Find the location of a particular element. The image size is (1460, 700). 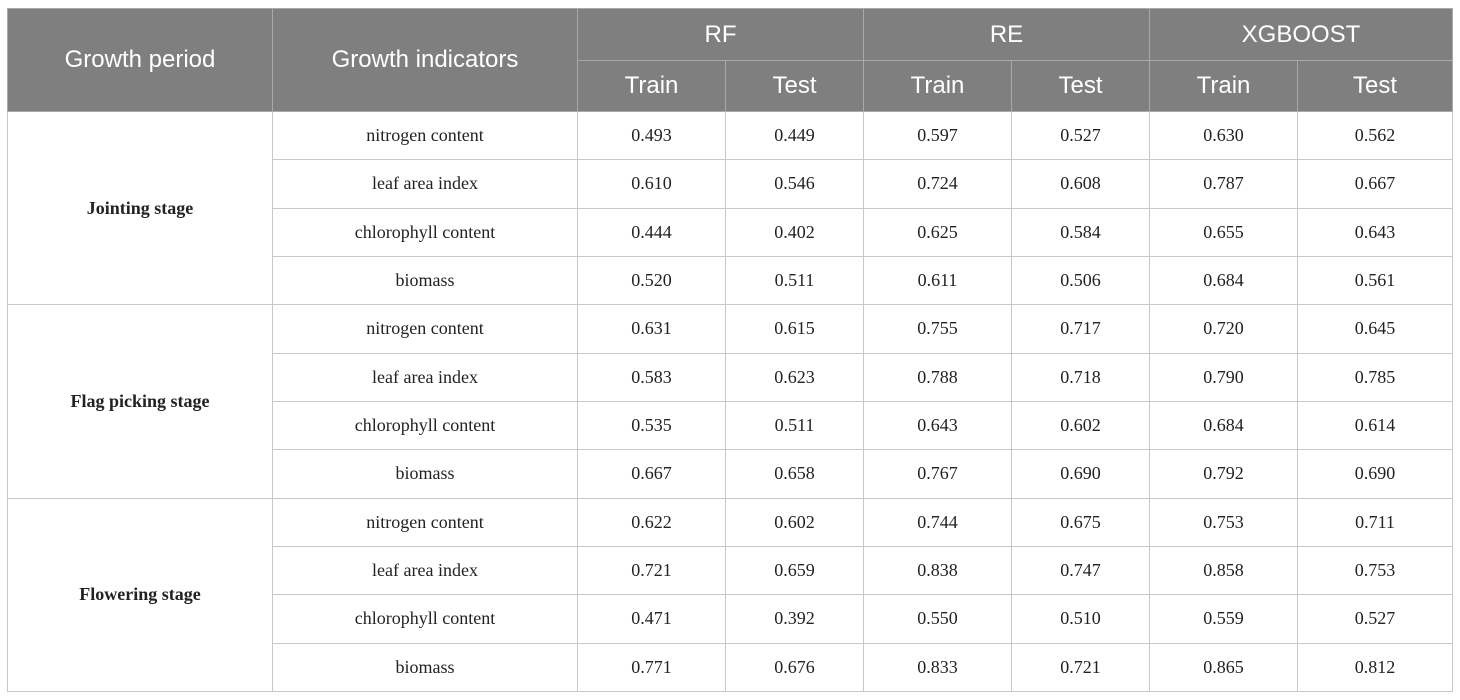

value-cell: 0.449 is located at coordinates (794, 135).